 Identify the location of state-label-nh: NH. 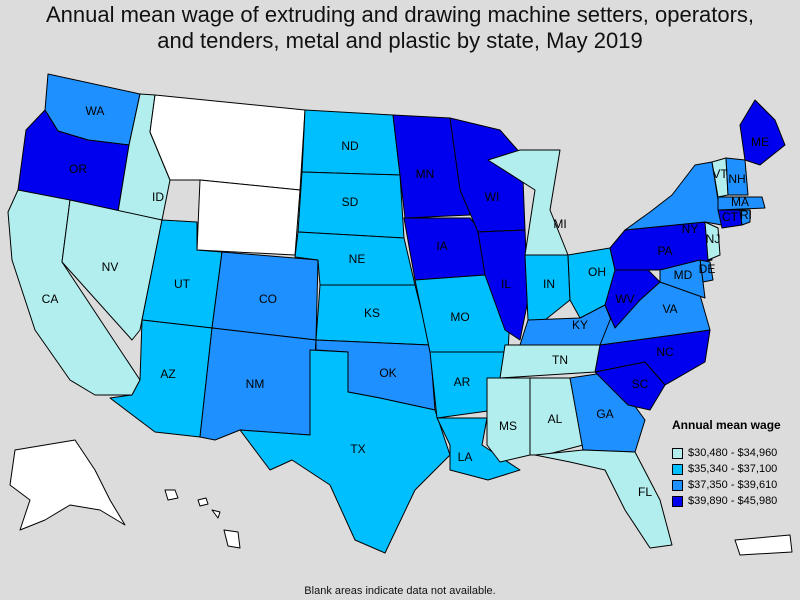
(736, 179).